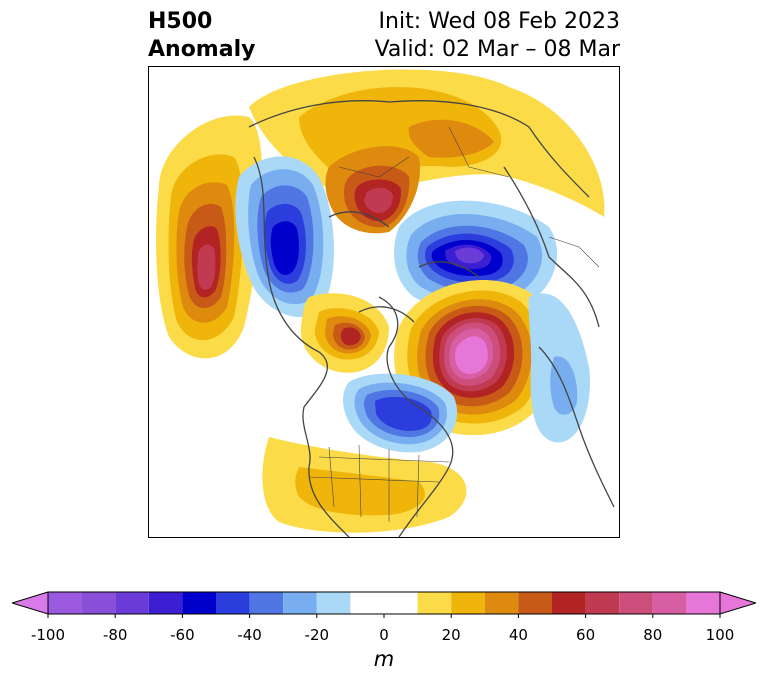 The height and width of the screenshot is (684, 768). I want to click on atlantic-ridge, so click(473, 357).